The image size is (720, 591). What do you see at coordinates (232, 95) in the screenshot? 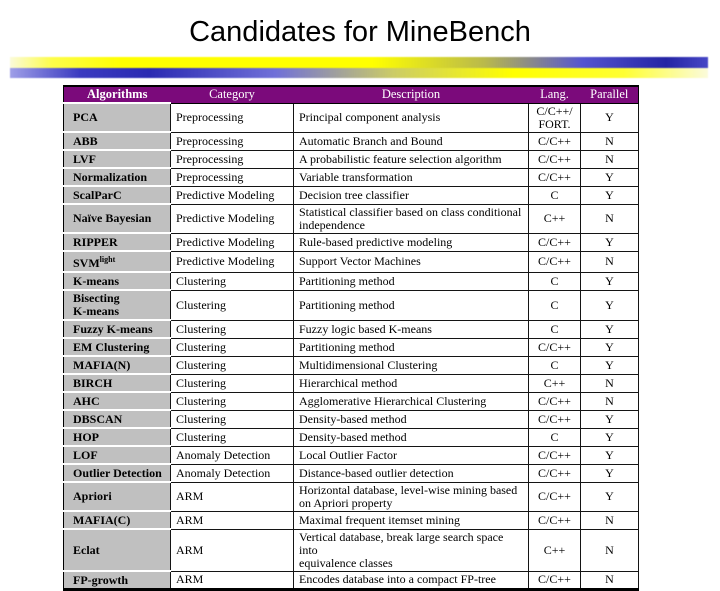
I see `column-header-category: Category` at bounding box center [232, 95].